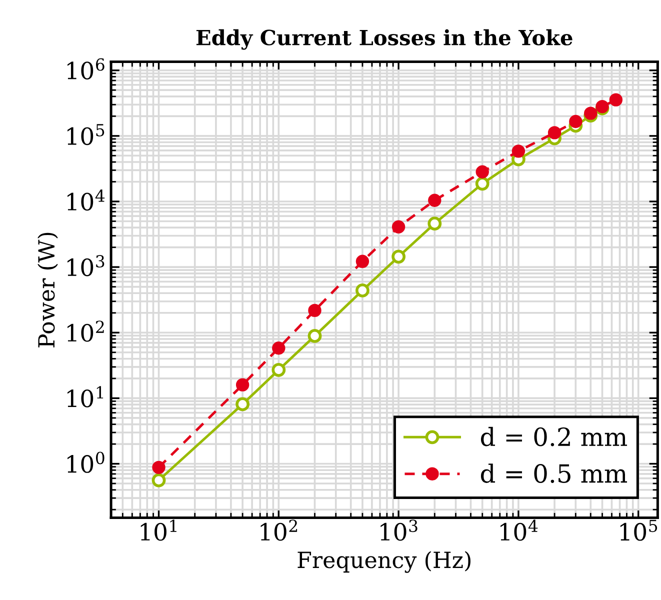 This screenshot has width=661, height=600. I want to click on chart-title: Eddy Current Losses in the Yoke, so click(384, 39).